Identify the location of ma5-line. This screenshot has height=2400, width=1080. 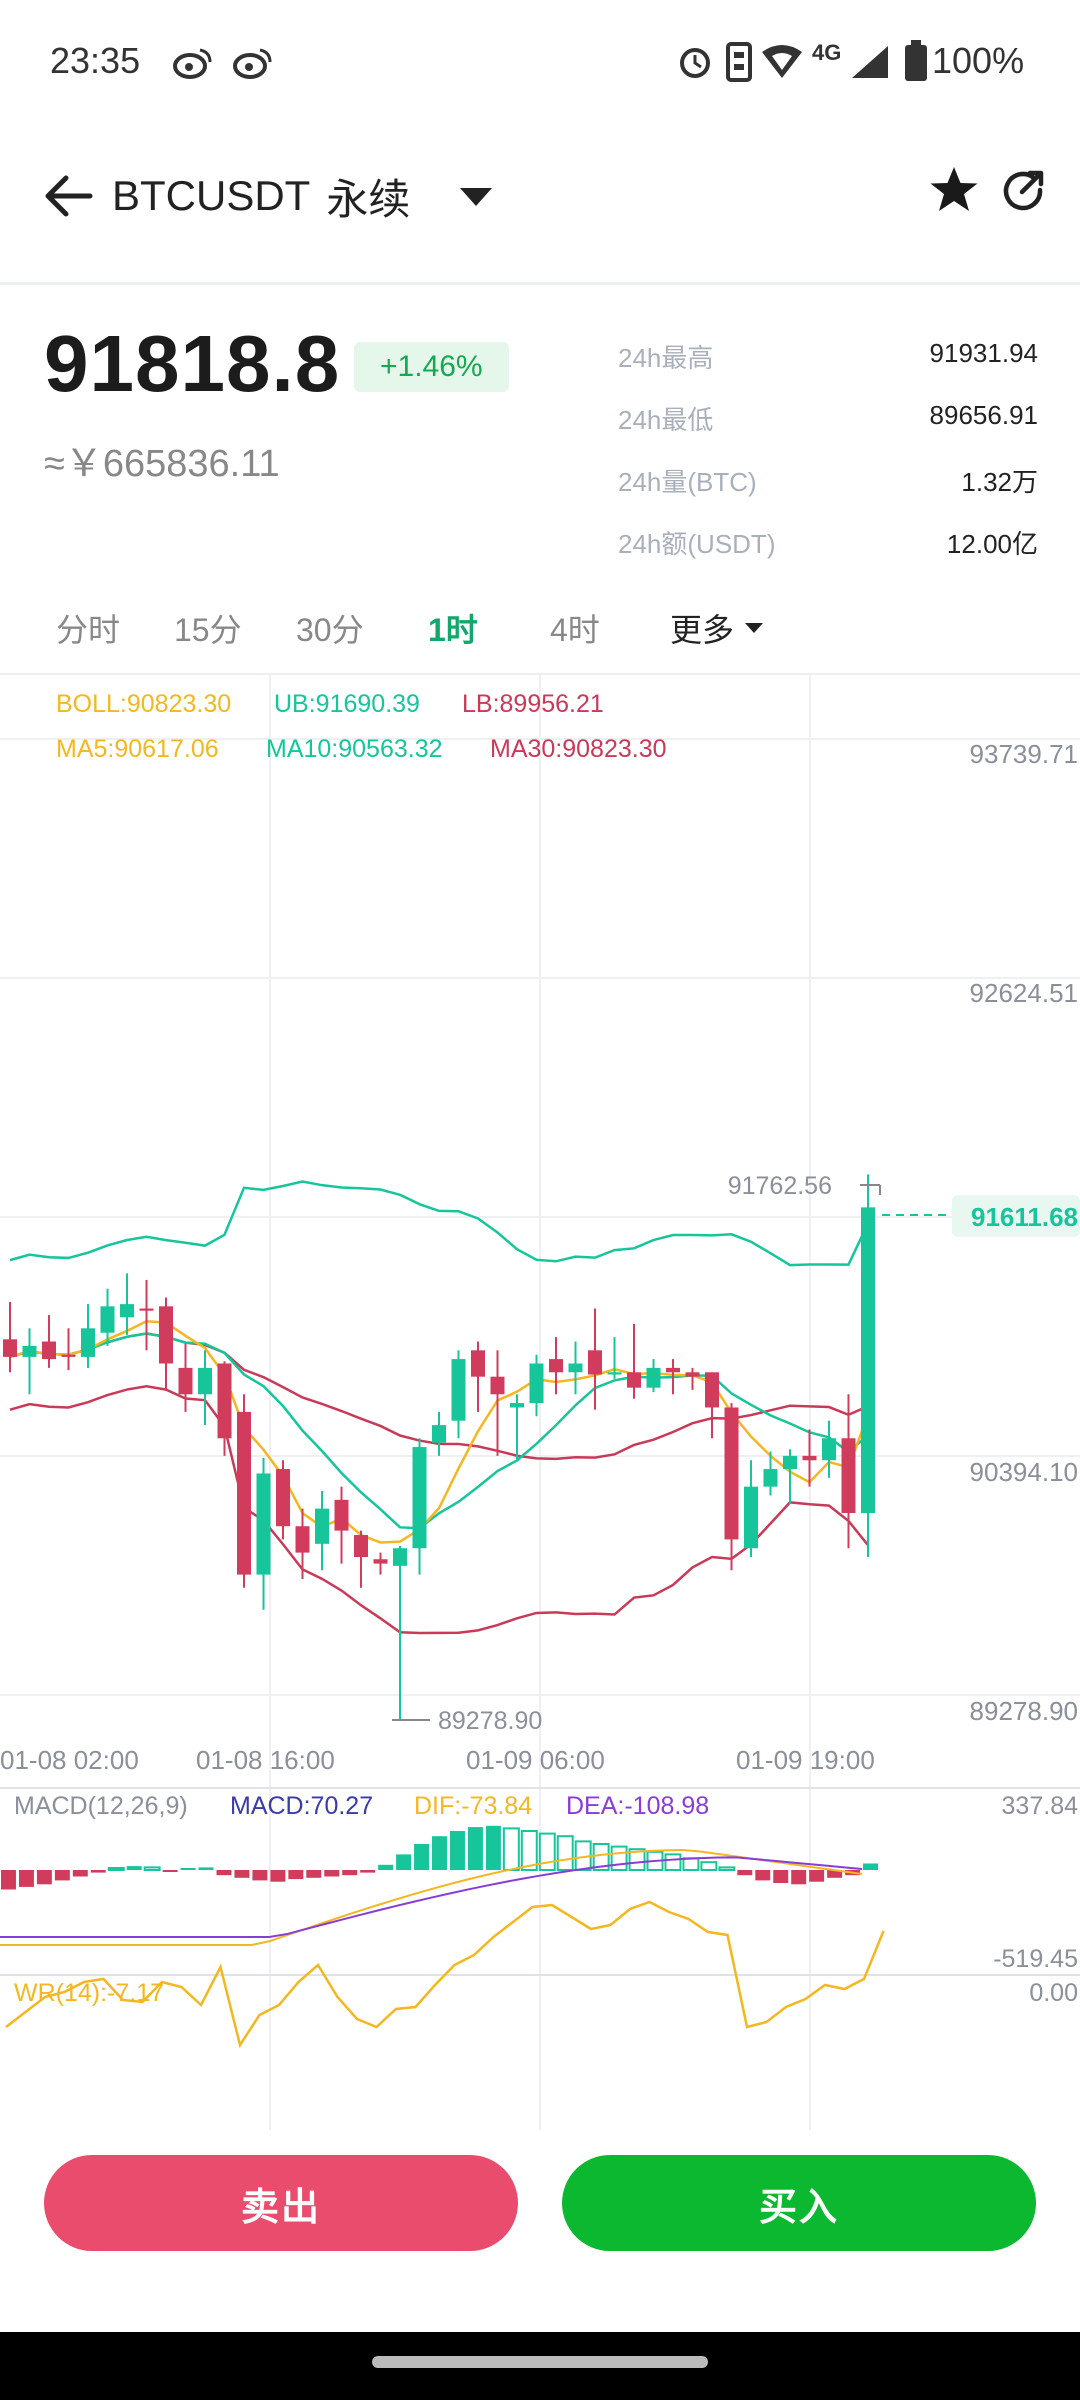
(439, 1432).